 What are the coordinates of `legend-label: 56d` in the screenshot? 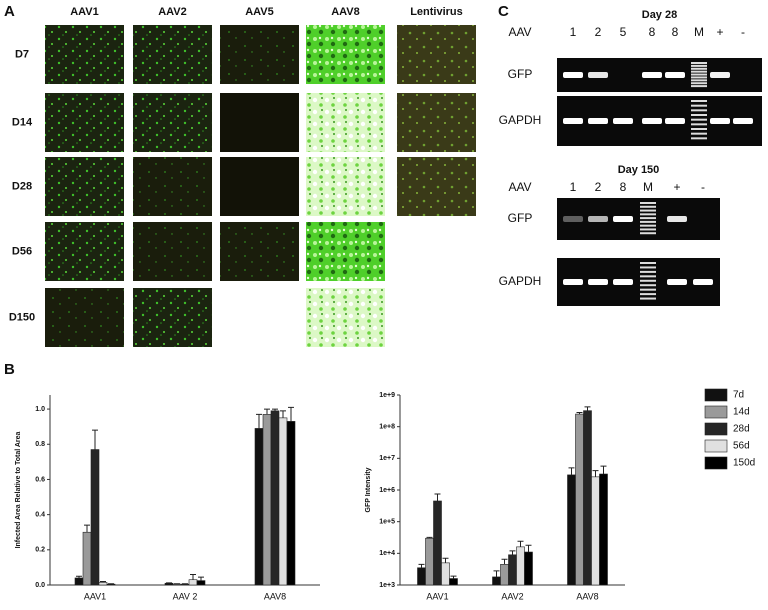 It's located at (741, 446).